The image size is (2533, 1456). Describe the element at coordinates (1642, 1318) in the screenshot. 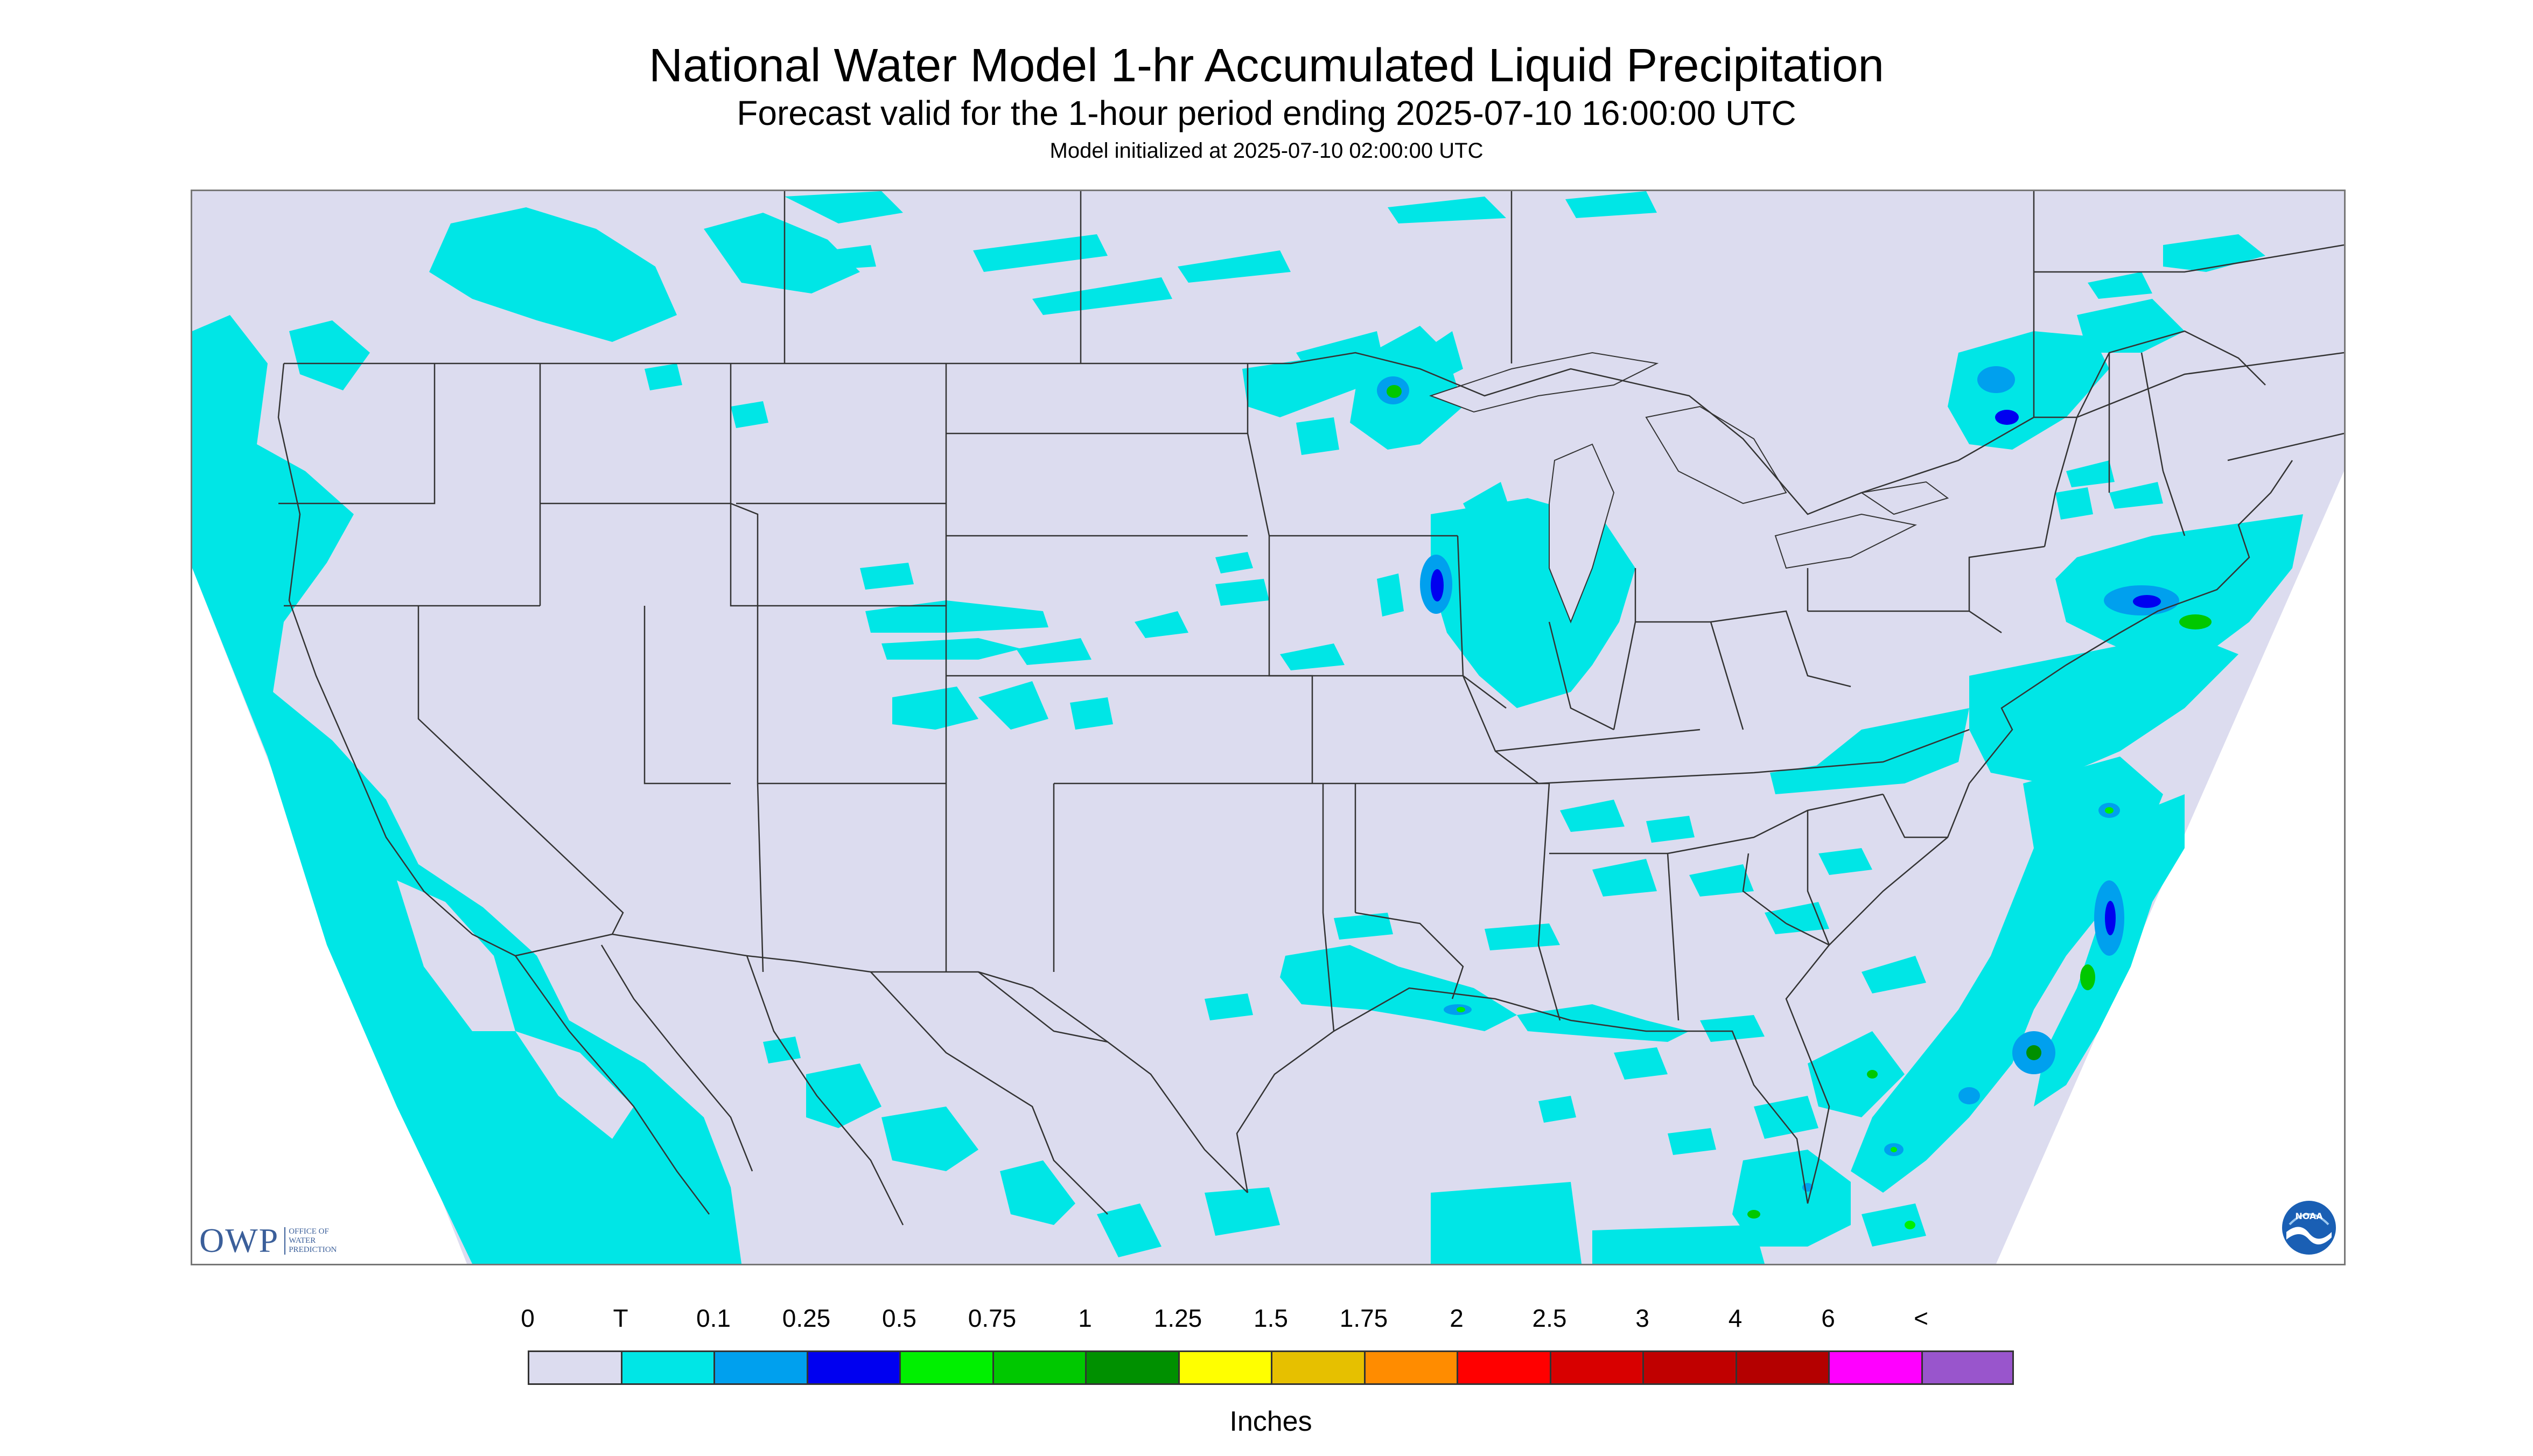

I see `legend-tick-label: 3` at that location.